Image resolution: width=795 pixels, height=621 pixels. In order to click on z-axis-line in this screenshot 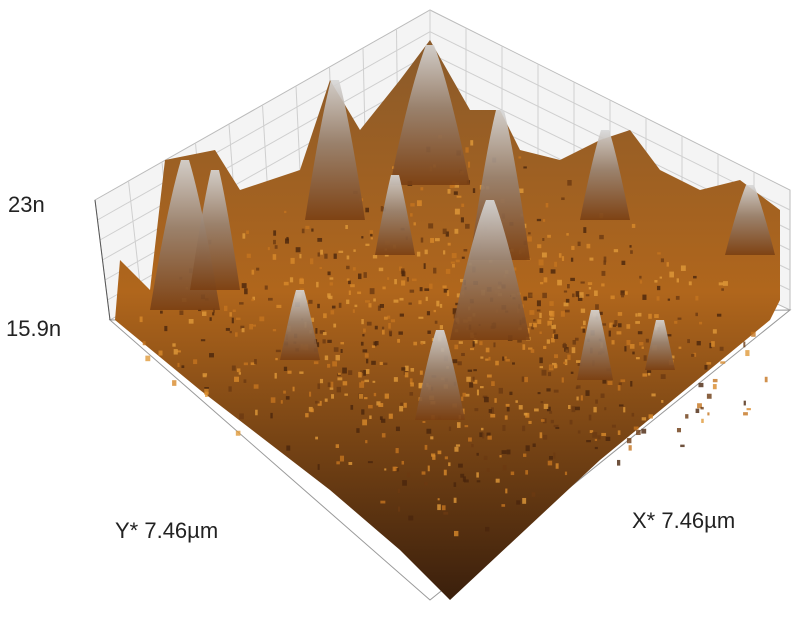, I will do `click(102, 260)`.